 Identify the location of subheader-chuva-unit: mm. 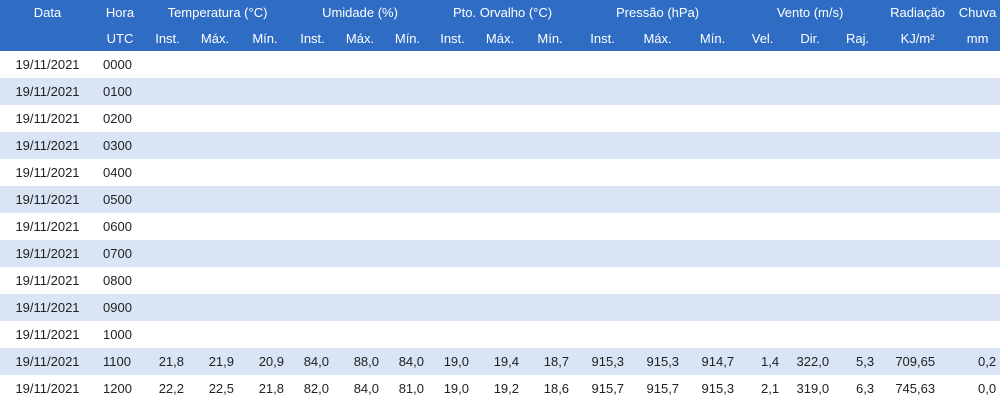
(977, 38).